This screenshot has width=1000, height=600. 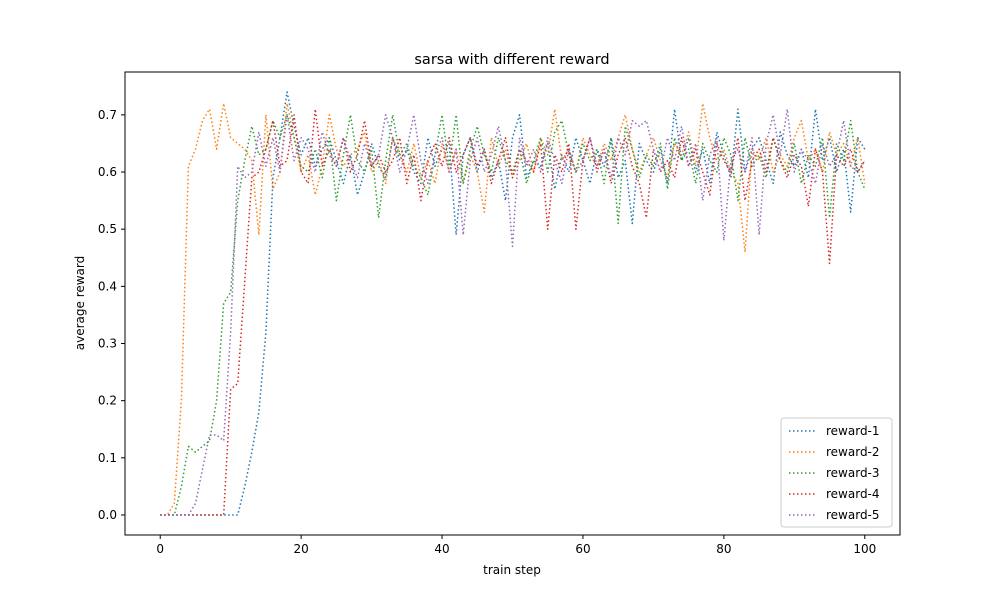 I want to click on legend-label: reward-5, so click(x=853, y=515).